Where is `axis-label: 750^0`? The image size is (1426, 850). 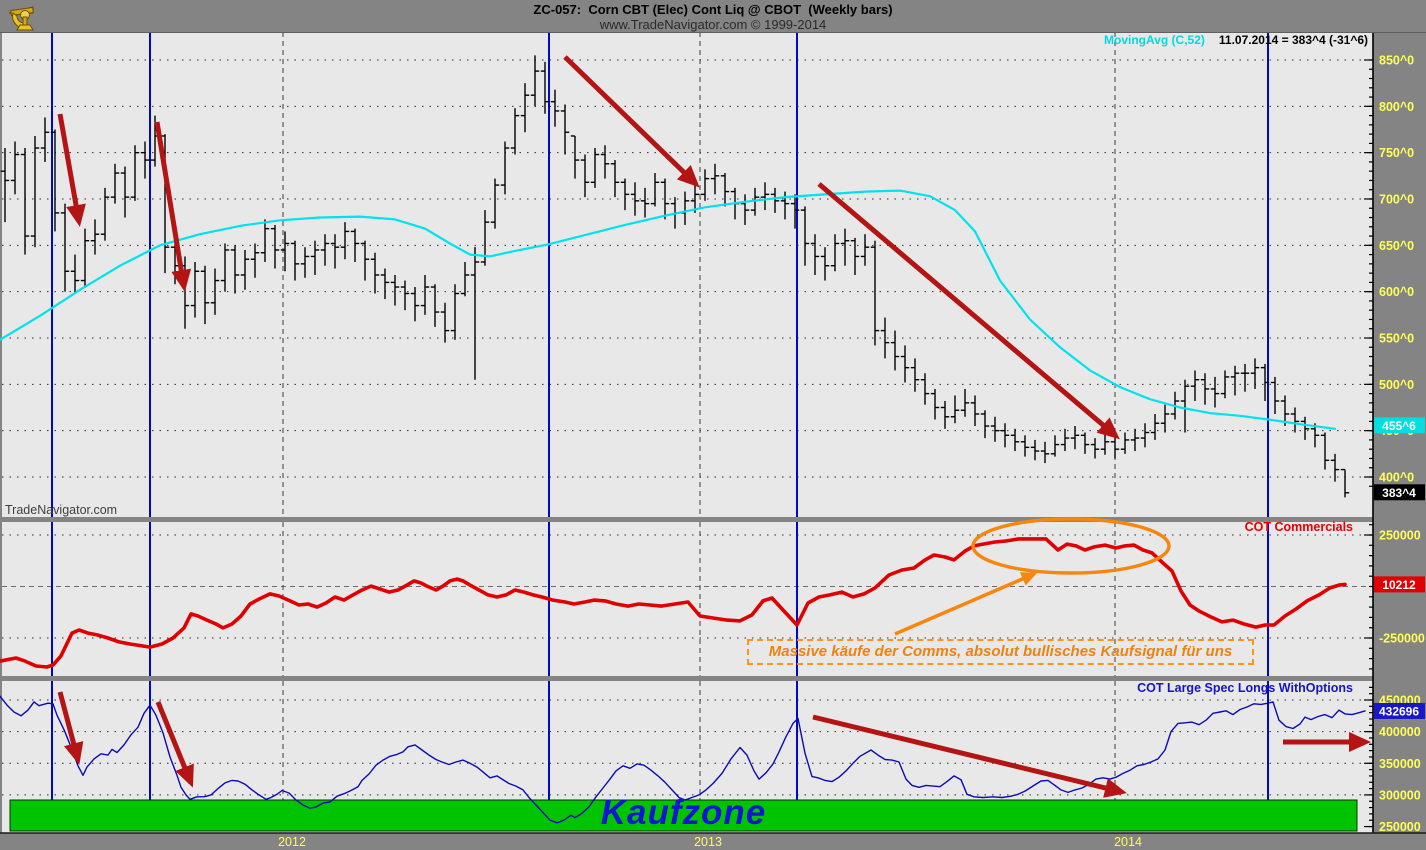
axis-label: 750^0 is located at coordinates (1396, 153).